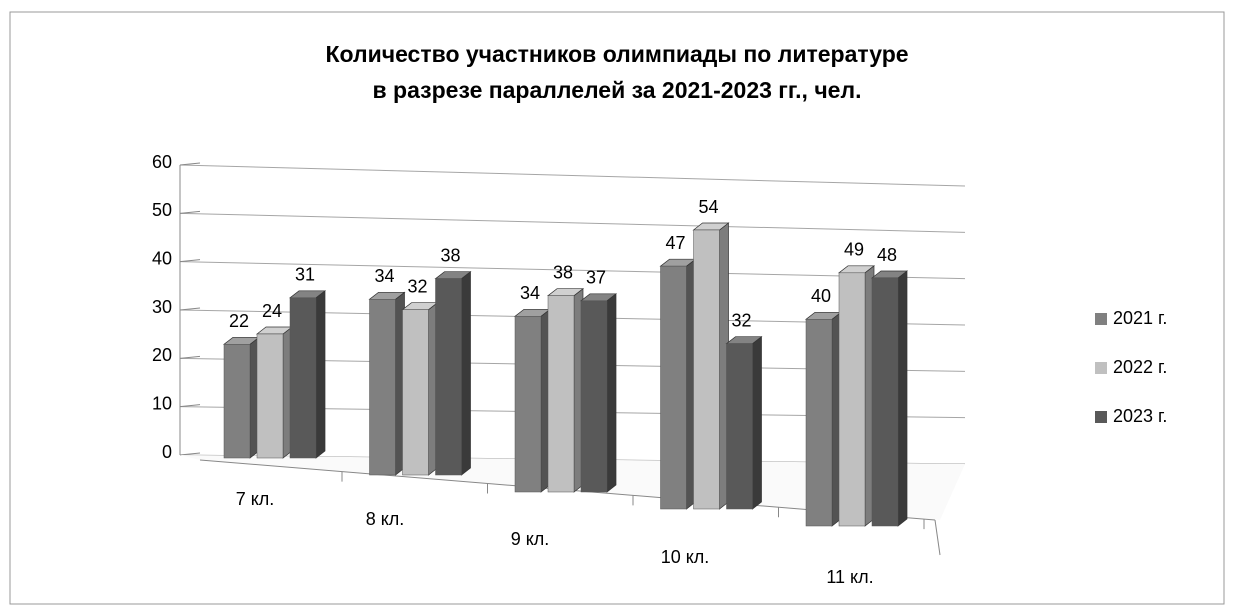  Describe the element at coordinates (530, 539) in the screenshot. I see `x-tick-label: 9 кл.` at that location.